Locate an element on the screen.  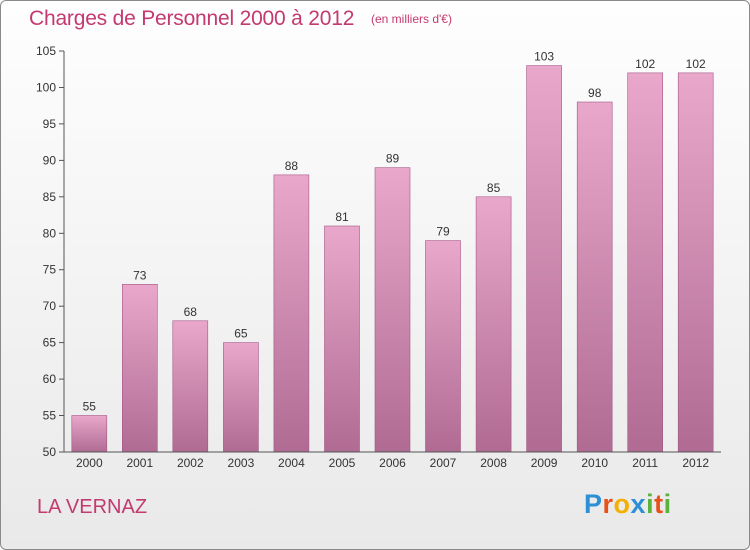
bar-2012 is located at coordinates (695, 262).